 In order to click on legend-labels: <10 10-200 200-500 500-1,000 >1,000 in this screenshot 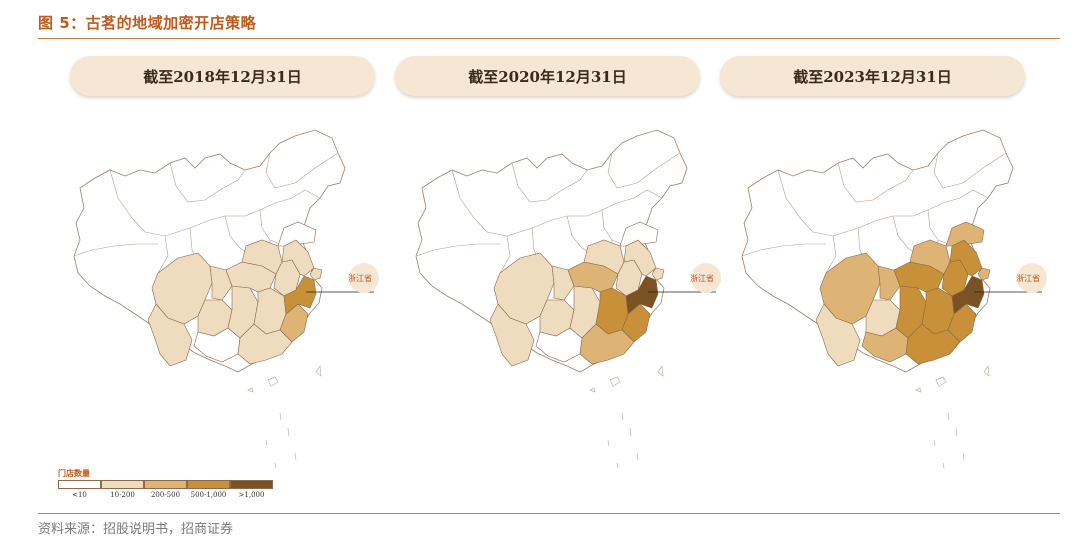, I will do `click(165, 495)`.